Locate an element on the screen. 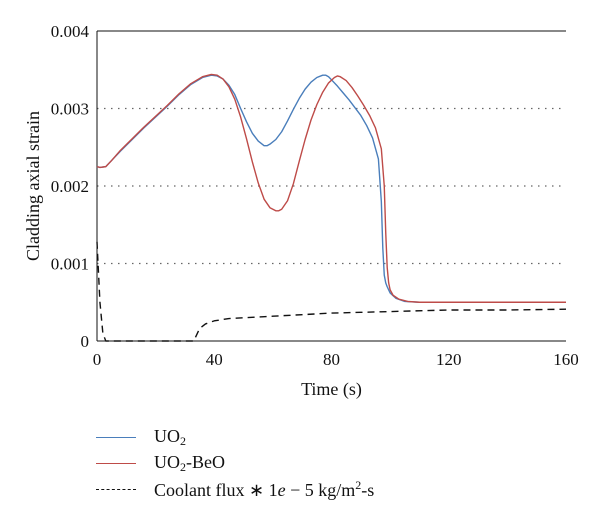  x-tick-label-1: 40 is located at coordinates (214, 359).